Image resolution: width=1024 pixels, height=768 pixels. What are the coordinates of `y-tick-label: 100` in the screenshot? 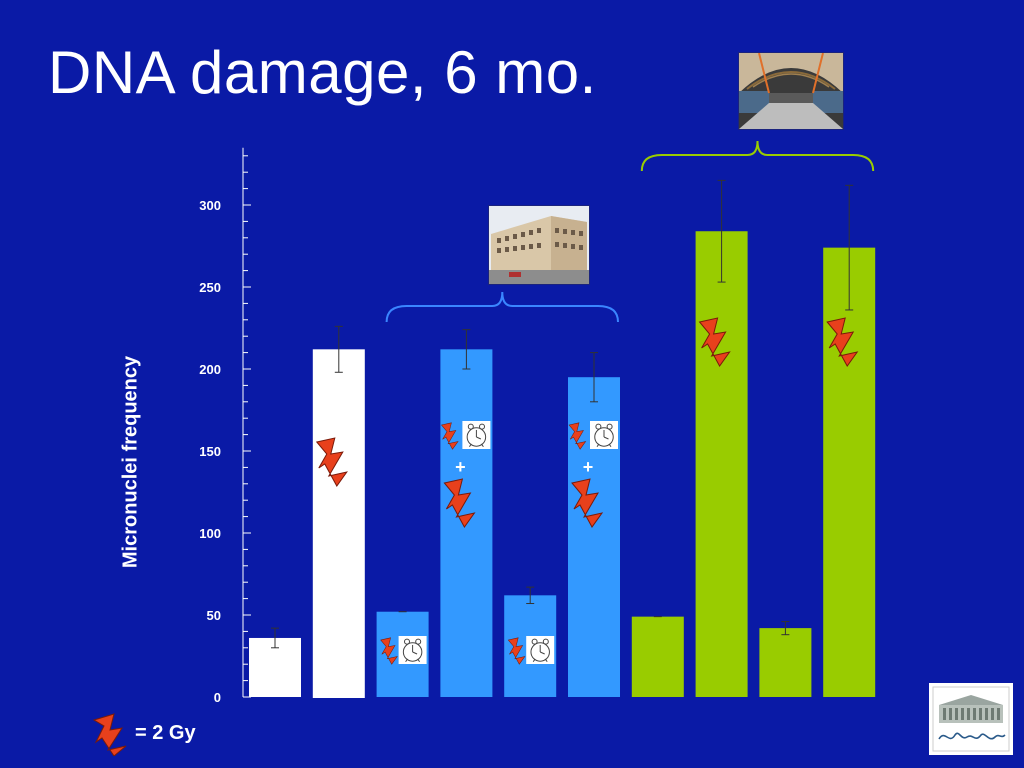 It's located at (210, 533).